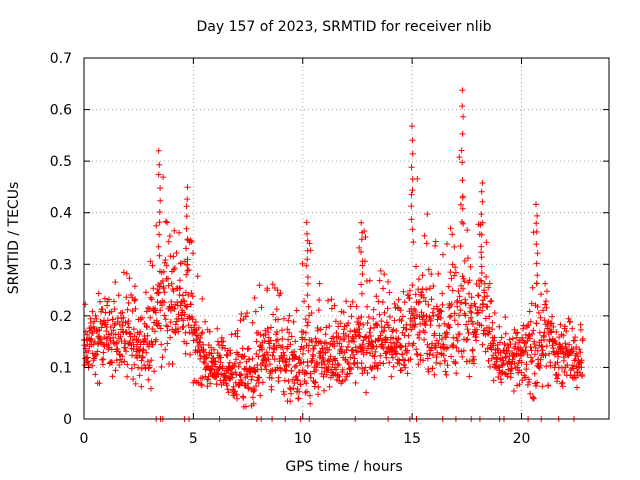 The image size is (640, 480). What do you see at coordinates (84, 439) in the screenshot?
I see `x-tick-label: 0` at bounding box center [84, 439].